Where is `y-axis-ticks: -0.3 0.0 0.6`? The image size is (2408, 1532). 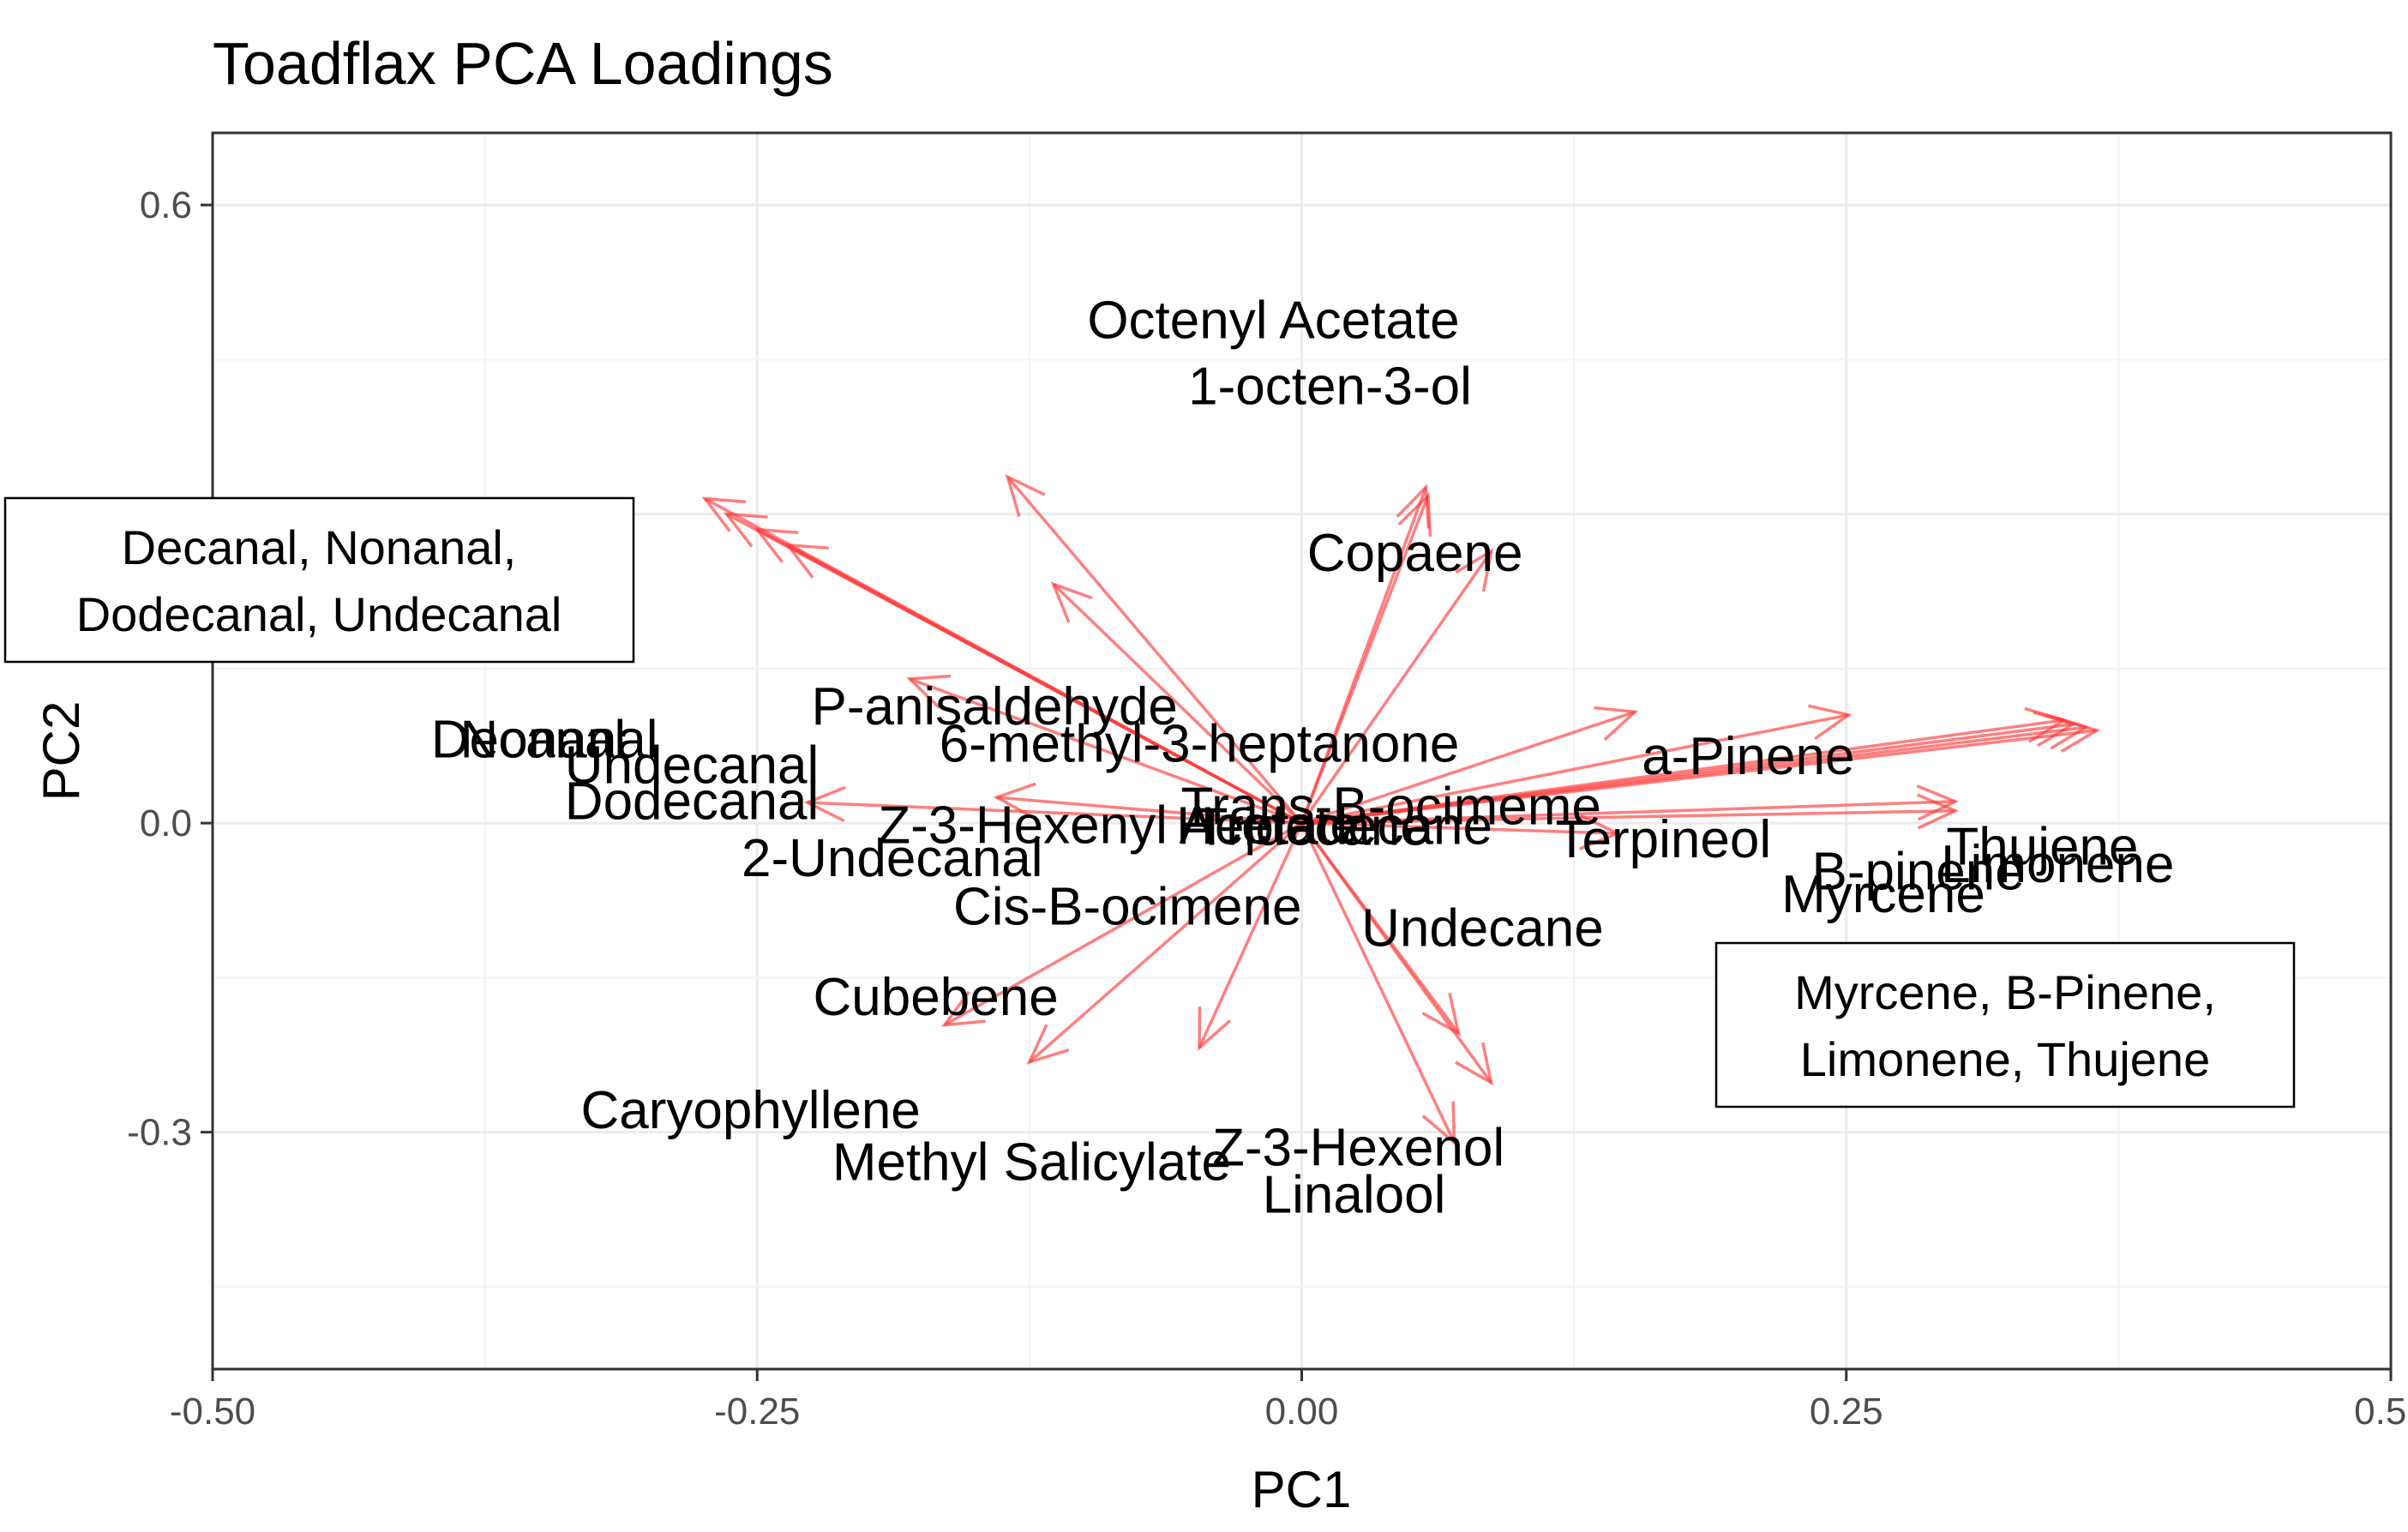
y-axis-ticks: -0.3 0.0 0.6 is located at coordinates (170, 669).